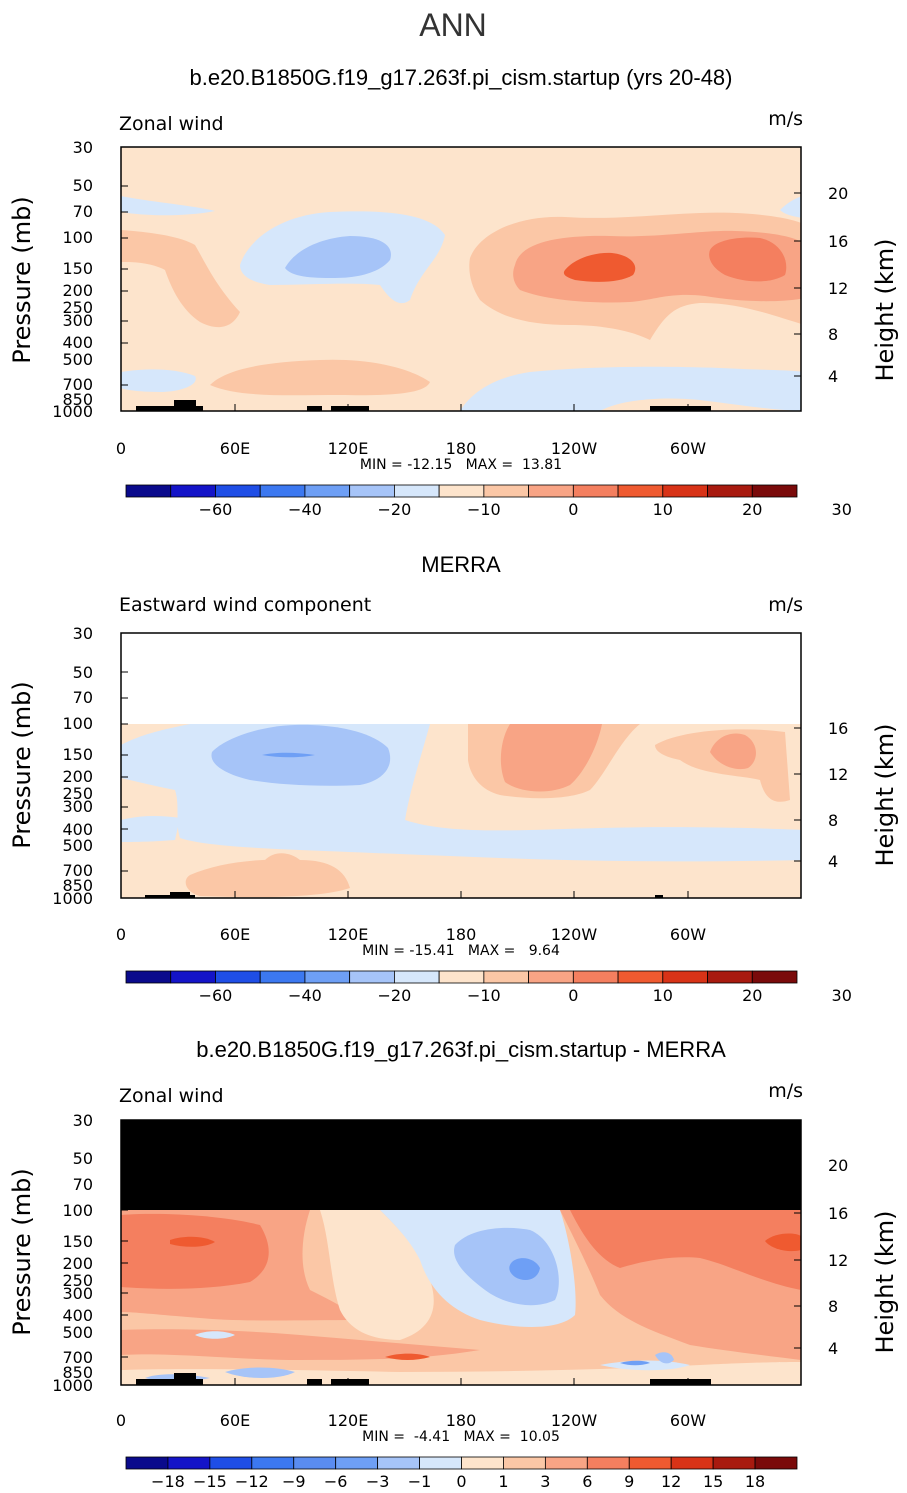  What do you see at coordinates (210, 1481) in the screenshot?
I see `colorbar-label: −15` at bounding box center [210, 1481].